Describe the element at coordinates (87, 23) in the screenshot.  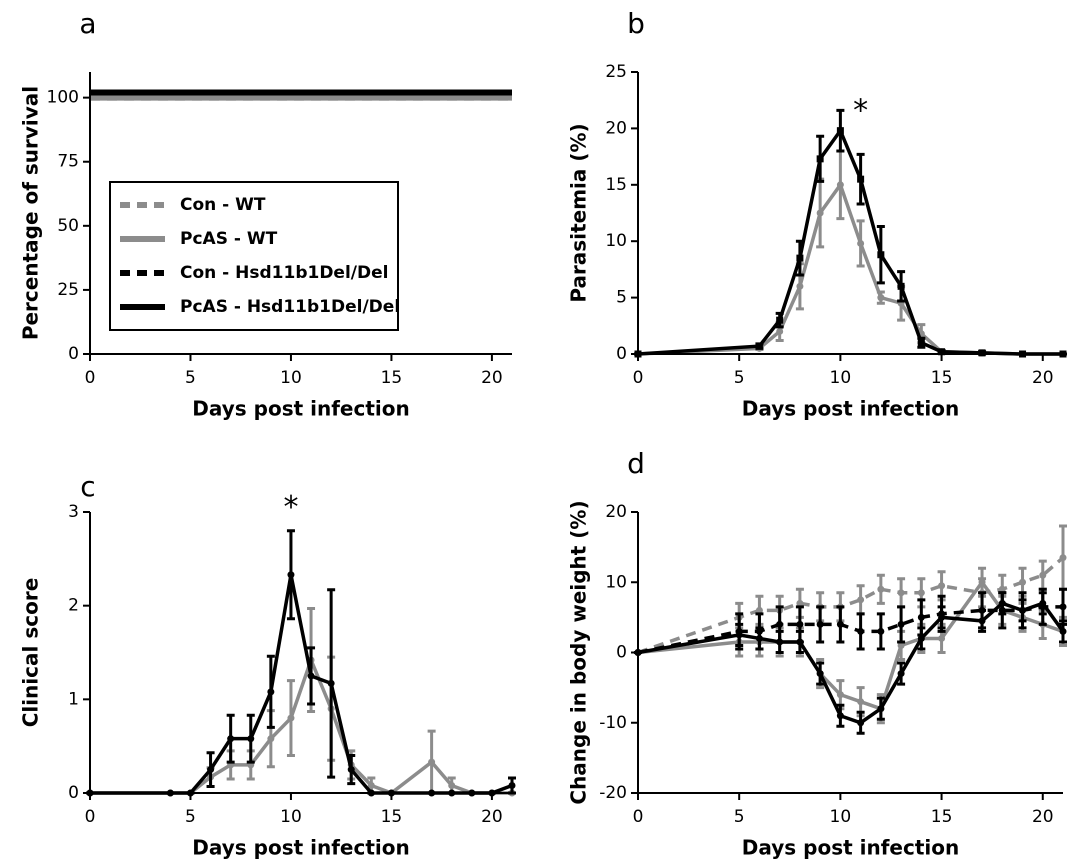
I see `panel-letter: a` at that location.